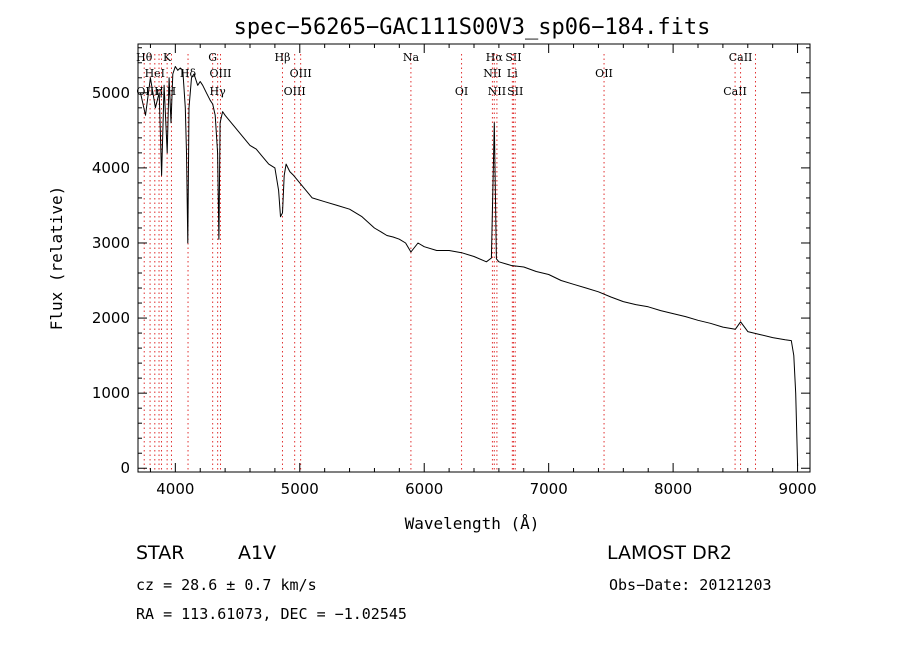 This screenshot has height=650, width=900. I want to click on x-tick-label: 7000, so click(549, 489).